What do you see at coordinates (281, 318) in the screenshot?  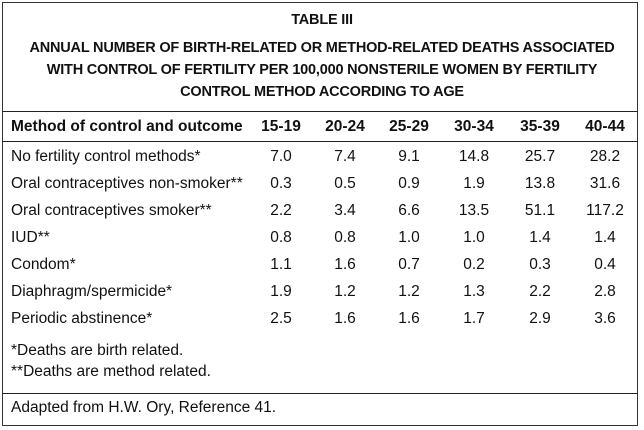 I see `row-value: 2.5` at bounding box center [281, 318].